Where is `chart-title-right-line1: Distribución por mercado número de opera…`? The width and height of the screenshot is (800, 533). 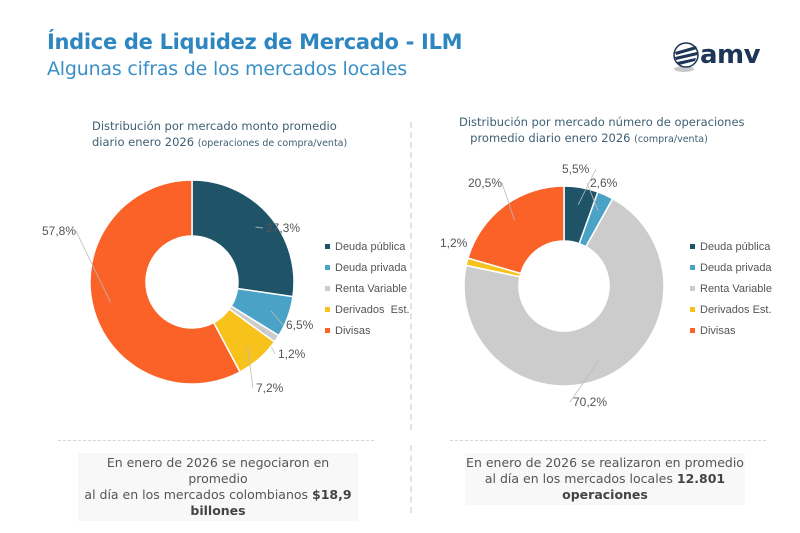
chart-title-right-line1: Distribución por mercado número de opera… is located at coordinates (602, 122).